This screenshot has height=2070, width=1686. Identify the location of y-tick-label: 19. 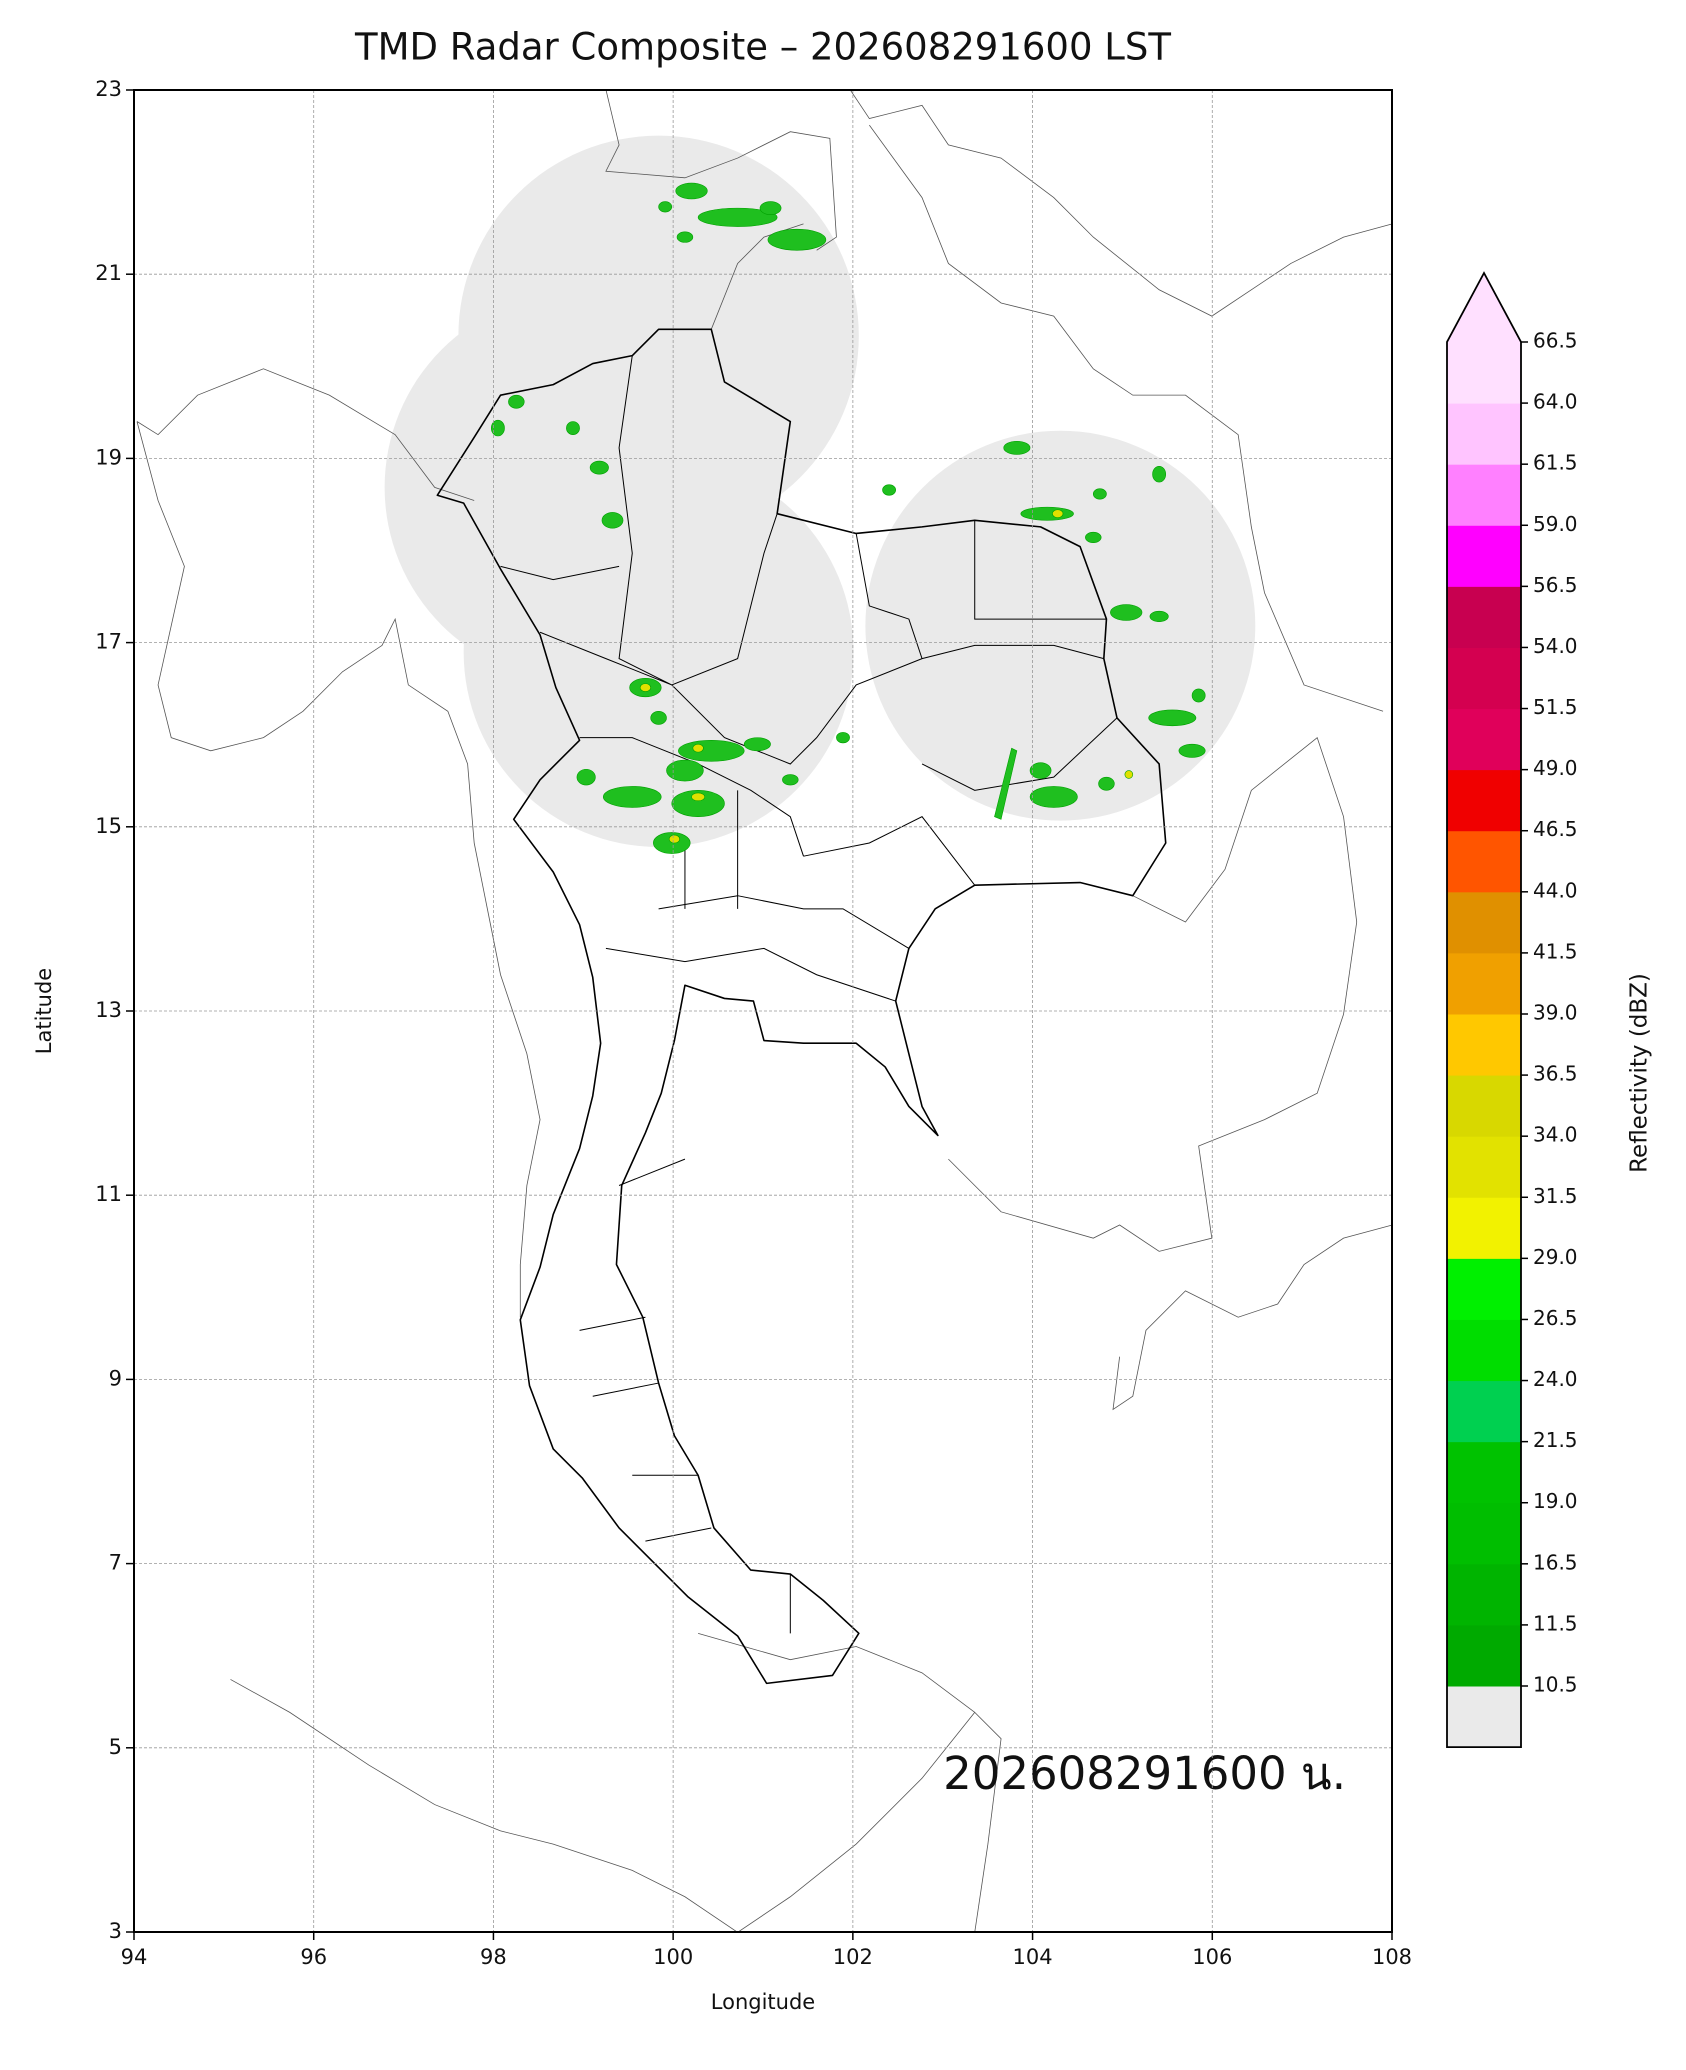
(108, 457).